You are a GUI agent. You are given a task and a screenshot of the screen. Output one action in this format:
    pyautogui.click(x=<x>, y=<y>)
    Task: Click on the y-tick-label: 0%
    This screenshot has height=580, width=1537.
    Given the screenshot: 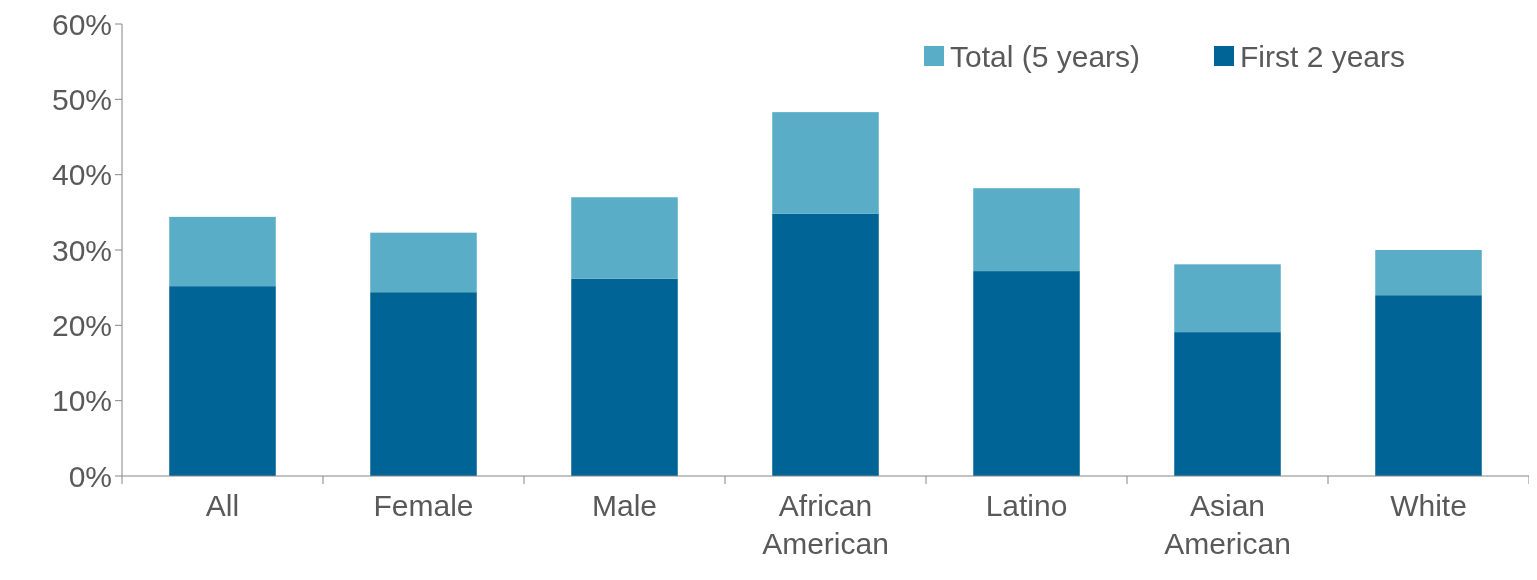 What is the action you would take?
    pyautogui.click(x=90, y=476)
    